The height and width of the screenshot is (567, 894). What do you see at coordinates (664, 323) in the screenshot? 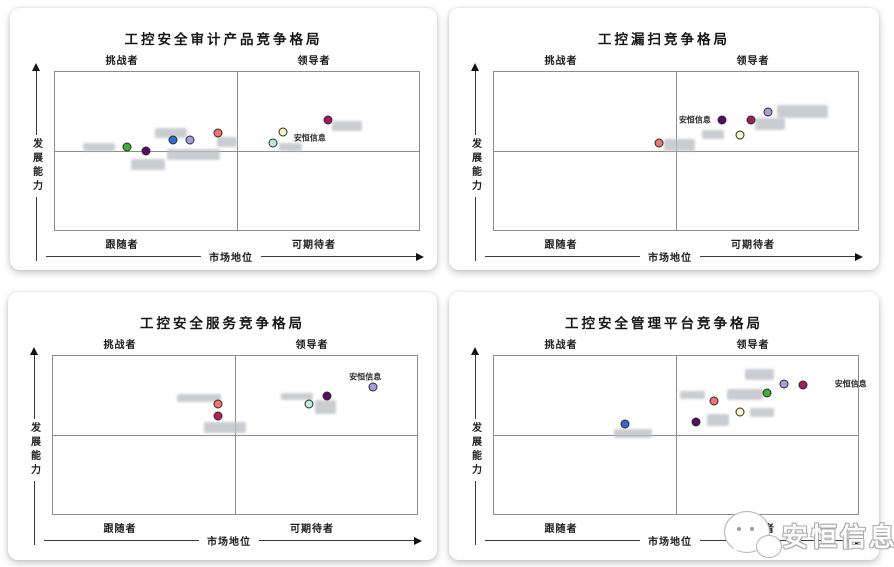
I see `chart-title: 工控安全管理平台竞争格局` at bounding box center [664, 323].